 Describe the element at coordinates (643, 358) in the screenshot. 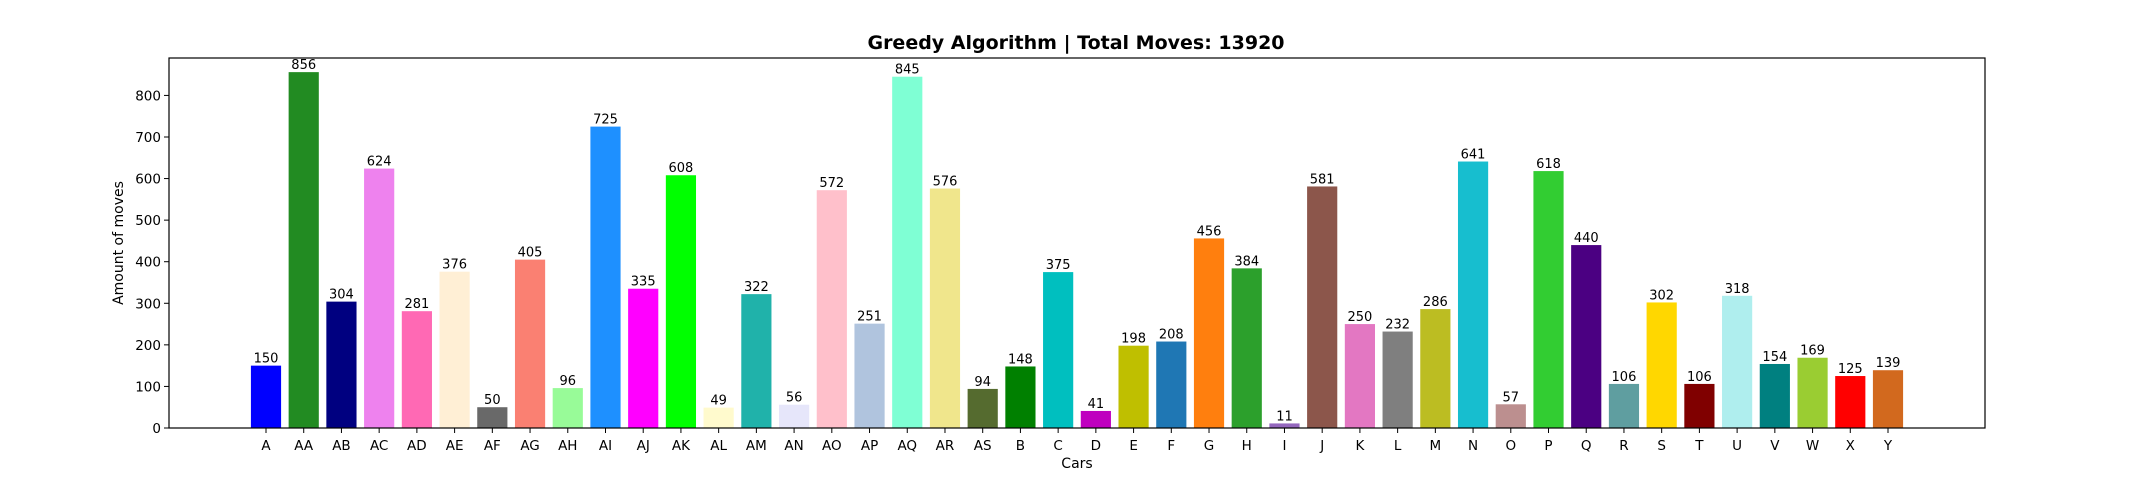

I see `bar-AJ` at that location.